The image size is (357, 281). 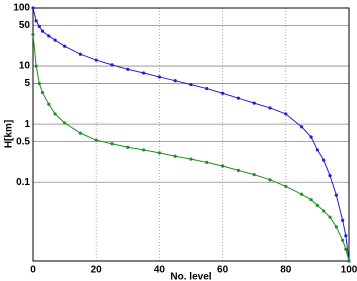 I want to click on y-tick-label: 100, so click(x=21, y=8).